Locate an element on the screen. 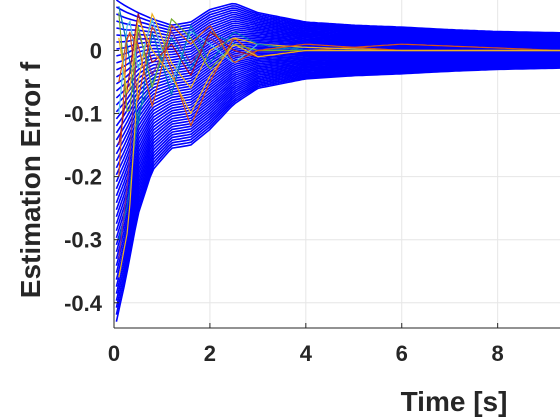  y-tick-label-1: -0.1 is located at coordinates (83, 114).